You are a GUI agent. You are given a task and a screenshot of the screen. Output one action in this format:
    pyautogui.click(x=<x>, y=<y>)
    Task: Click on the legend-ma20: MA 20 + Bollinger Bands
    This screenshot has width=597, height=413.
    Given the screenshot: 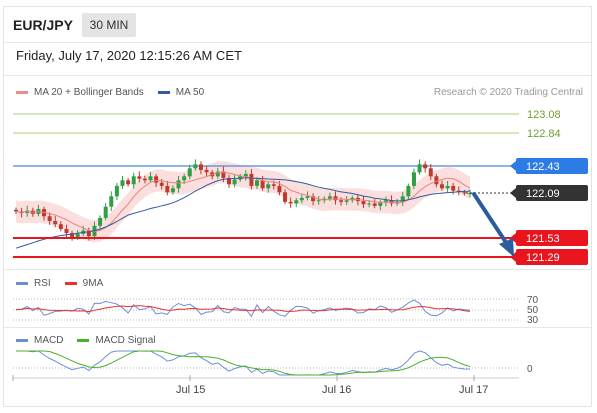 What is the action you would take?
    pyautogui.click(x=89, y=92)
    